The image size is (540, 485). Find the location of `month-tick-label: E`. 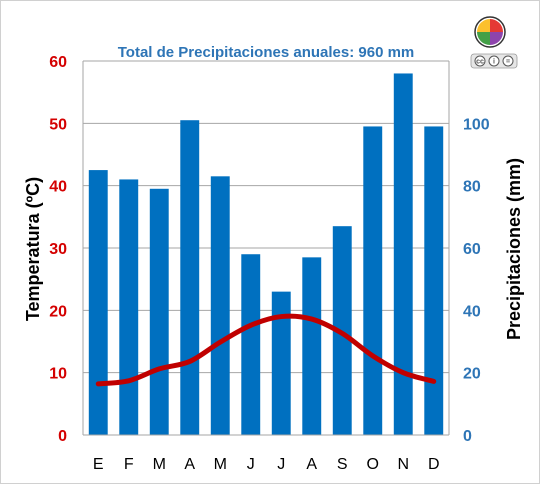

month-tick-label: E is located at coordinates (98, 464).